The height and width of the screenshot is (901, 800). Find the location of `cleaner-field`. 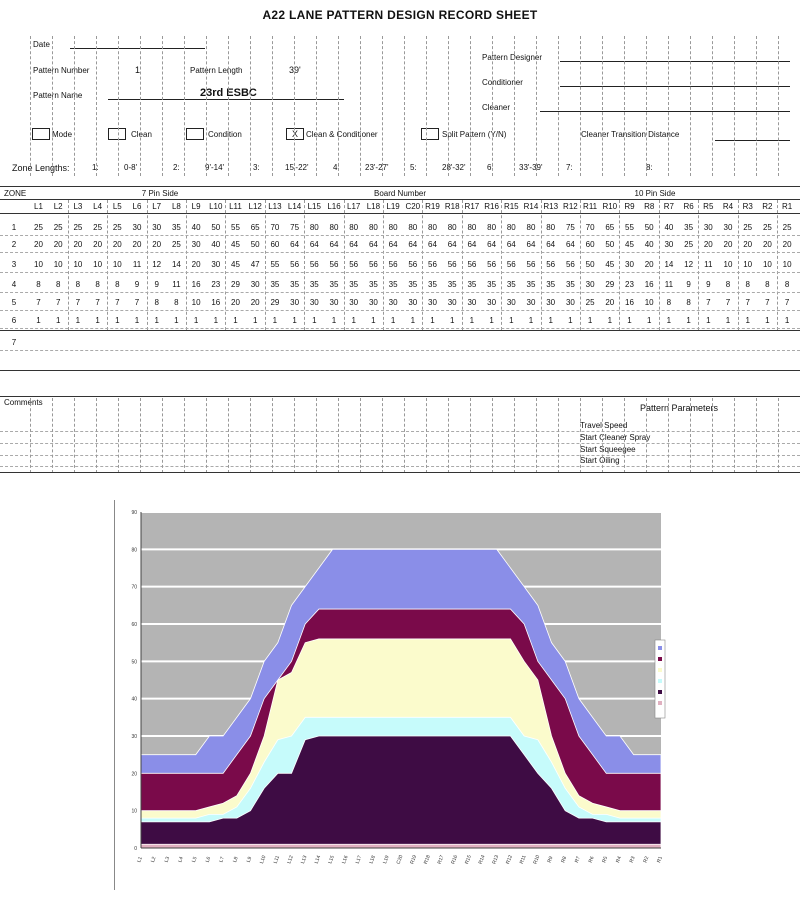

cleaner-field is located at coordinates (665, 111).